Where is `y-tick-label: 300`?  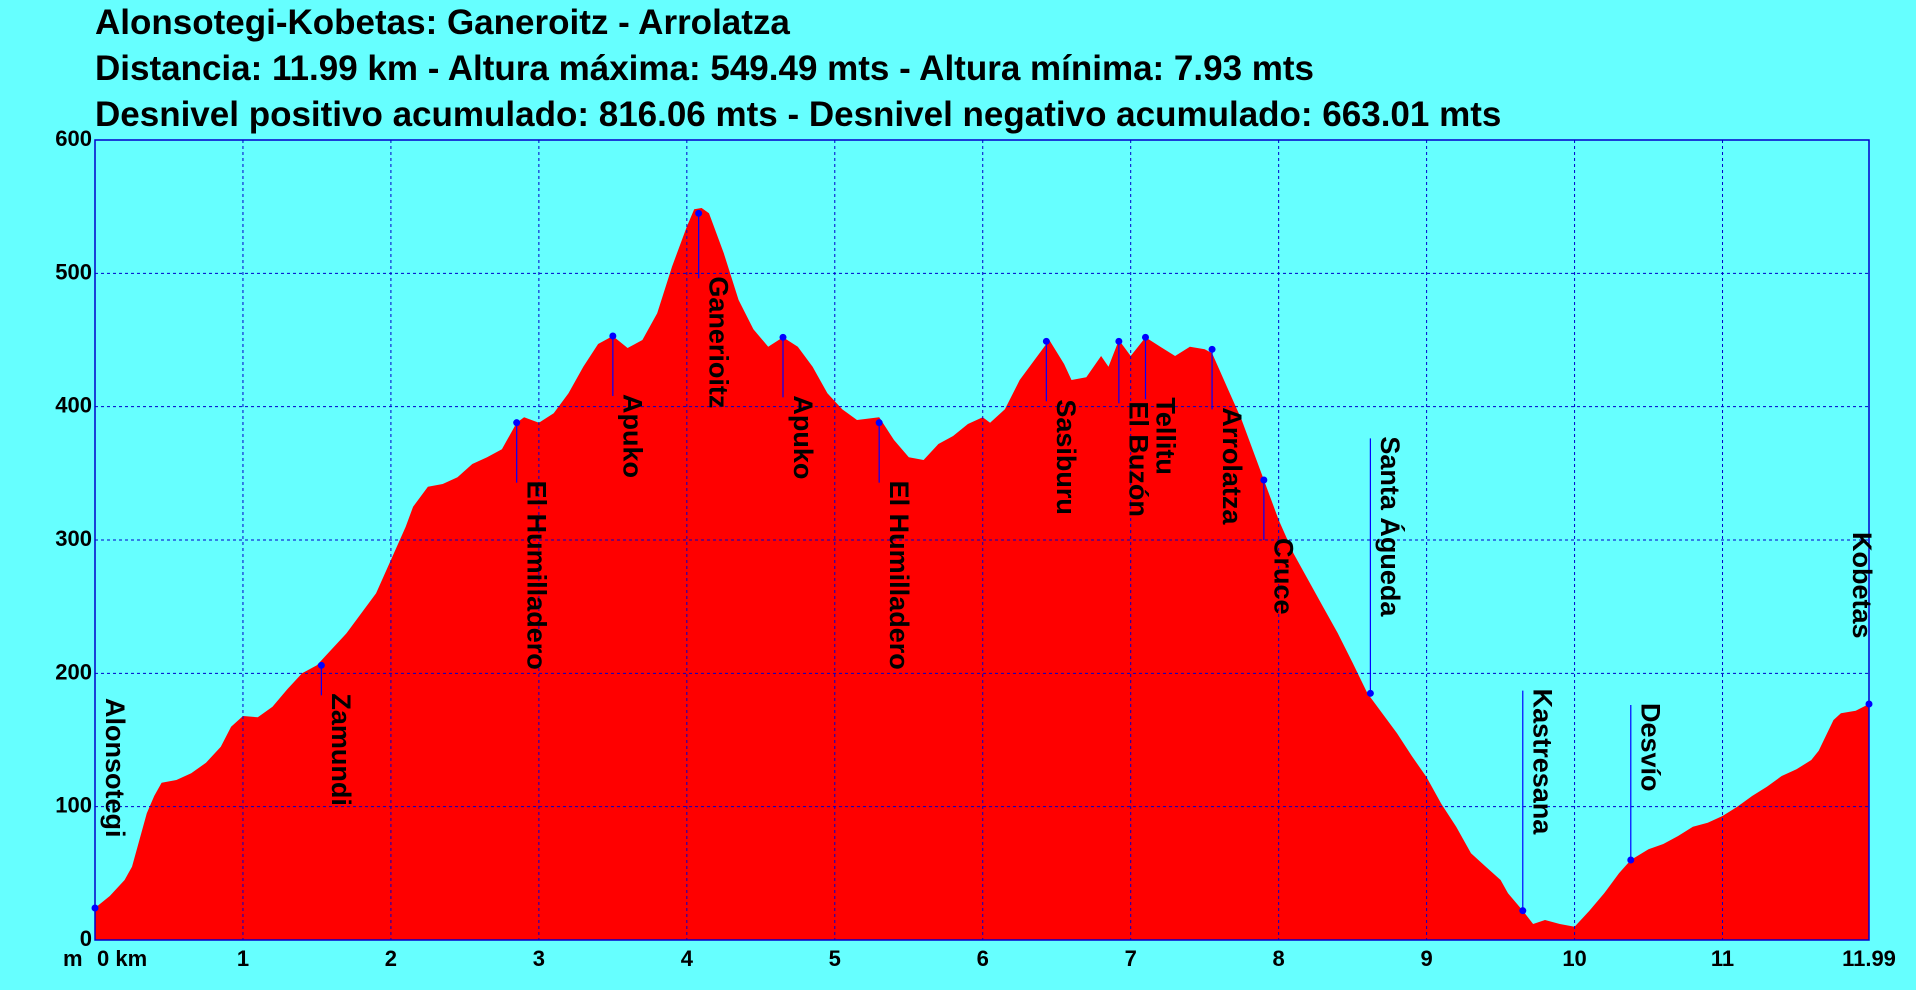 y-tick-label: 300 is located at coordinates (73, 538).